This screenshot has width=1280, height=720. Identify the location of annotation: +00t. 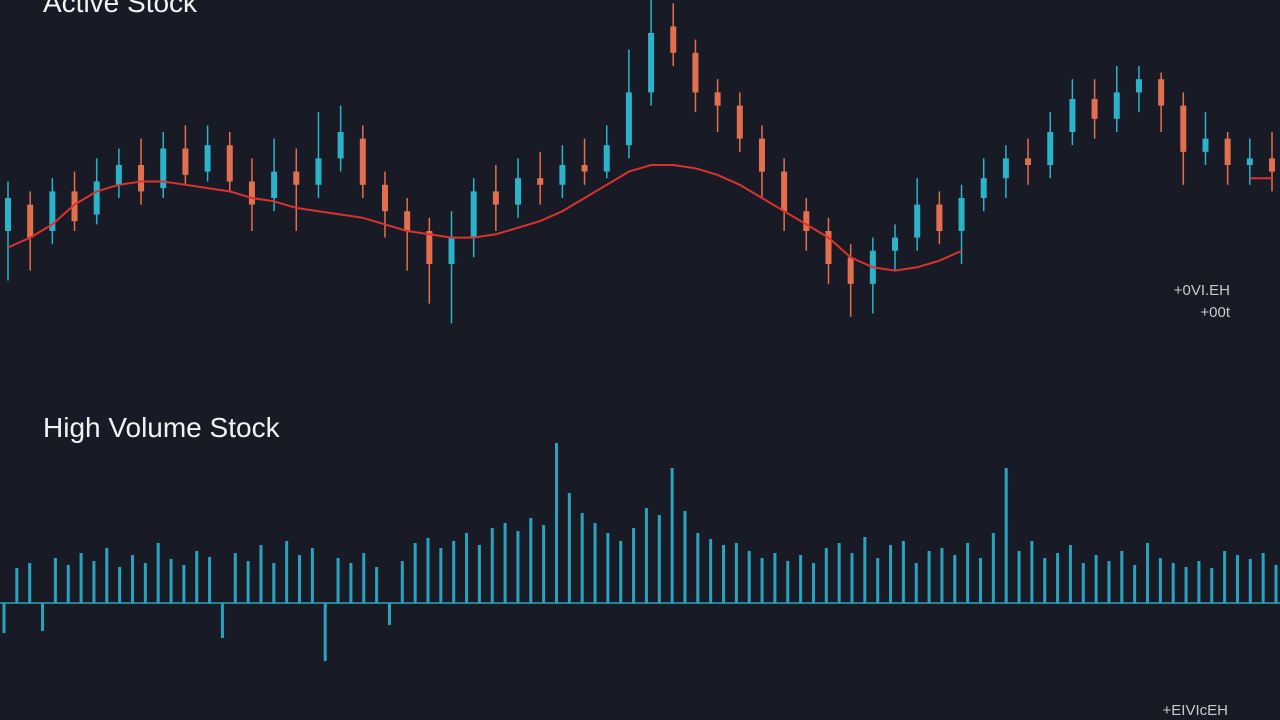
(1215, 312).